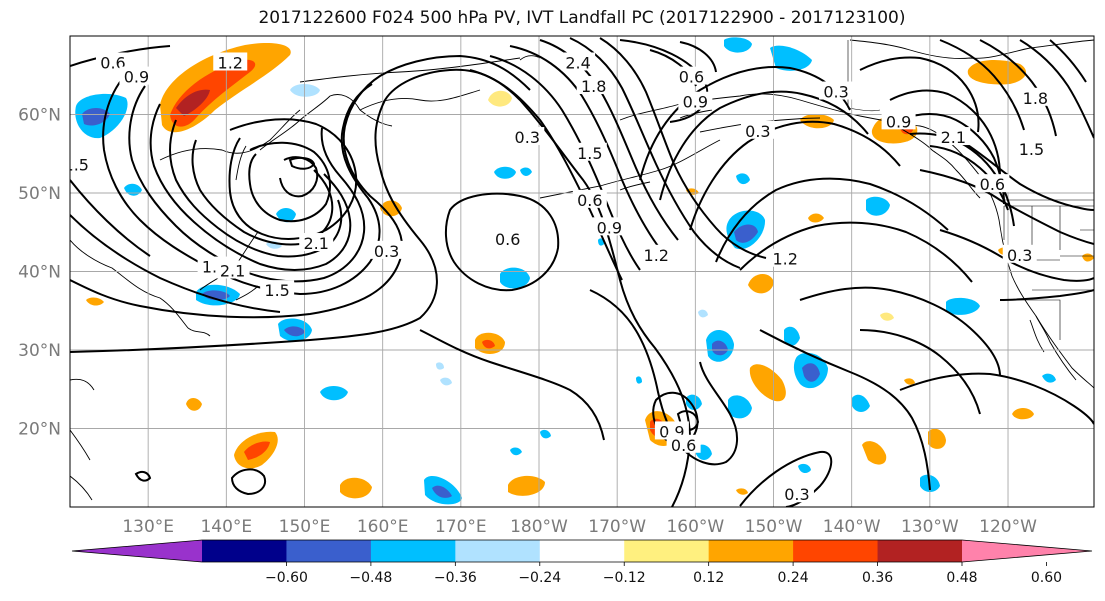 This screenshot has height=601, width=1105. Describe the element at coordinates (140, 370) in the screenshot. I see `coastline-asia` at that location.